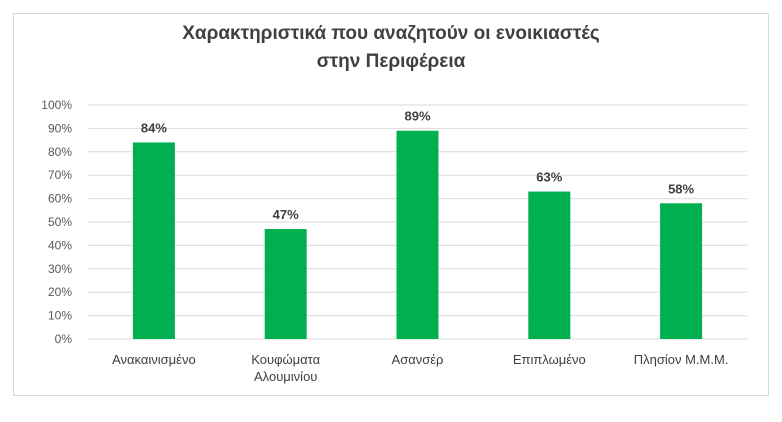 The width and height of the screenshot is (782, 422). What do you see at coordinates (60, 245) in the screenshot?
I see `y-tick-label: 40%` at bounding box center [60, 245].